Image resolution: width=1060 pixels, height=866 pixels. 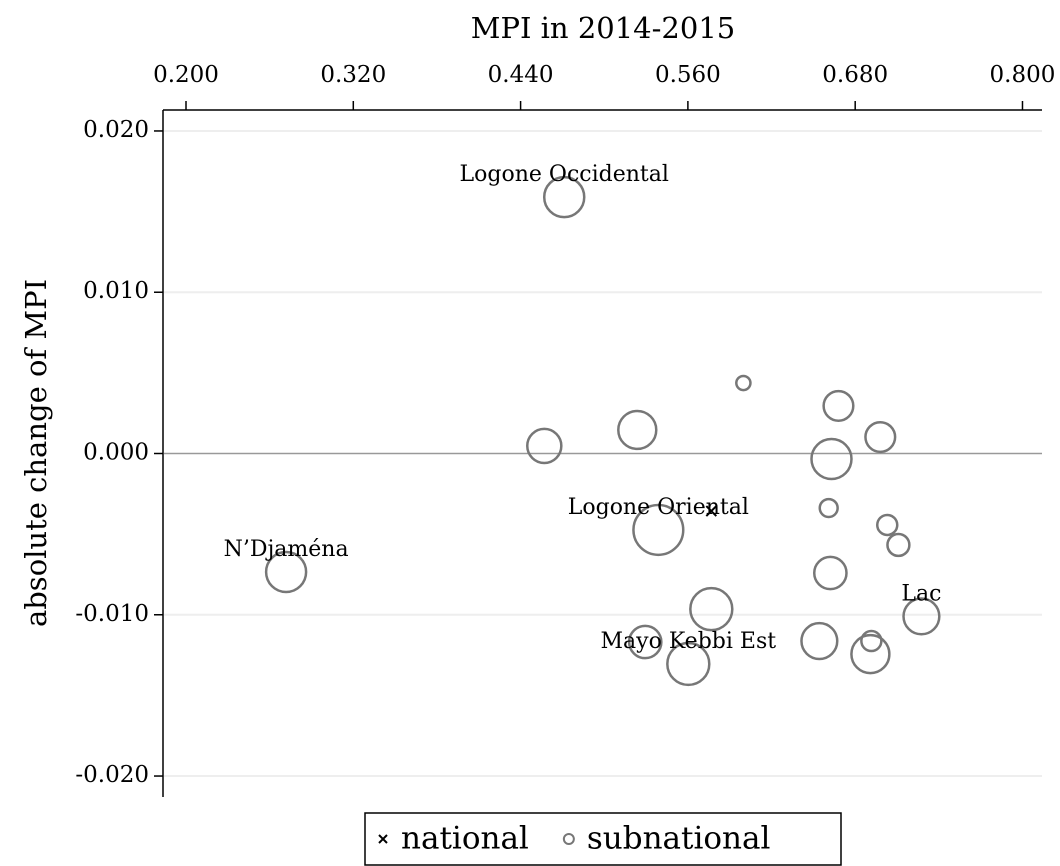 What do you see at coordinates (112, 614) in the screenshot?
I see `y-tick-label: -0.010` at bounding box center [112, 614].